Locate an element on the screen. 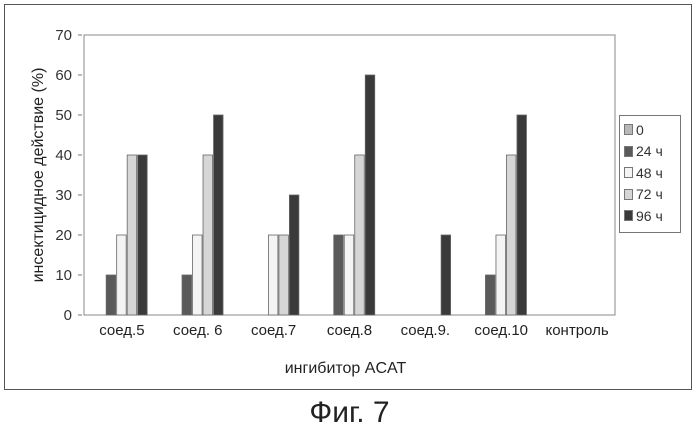  x-tick-label: контроль is located at coordinates (576, 330).